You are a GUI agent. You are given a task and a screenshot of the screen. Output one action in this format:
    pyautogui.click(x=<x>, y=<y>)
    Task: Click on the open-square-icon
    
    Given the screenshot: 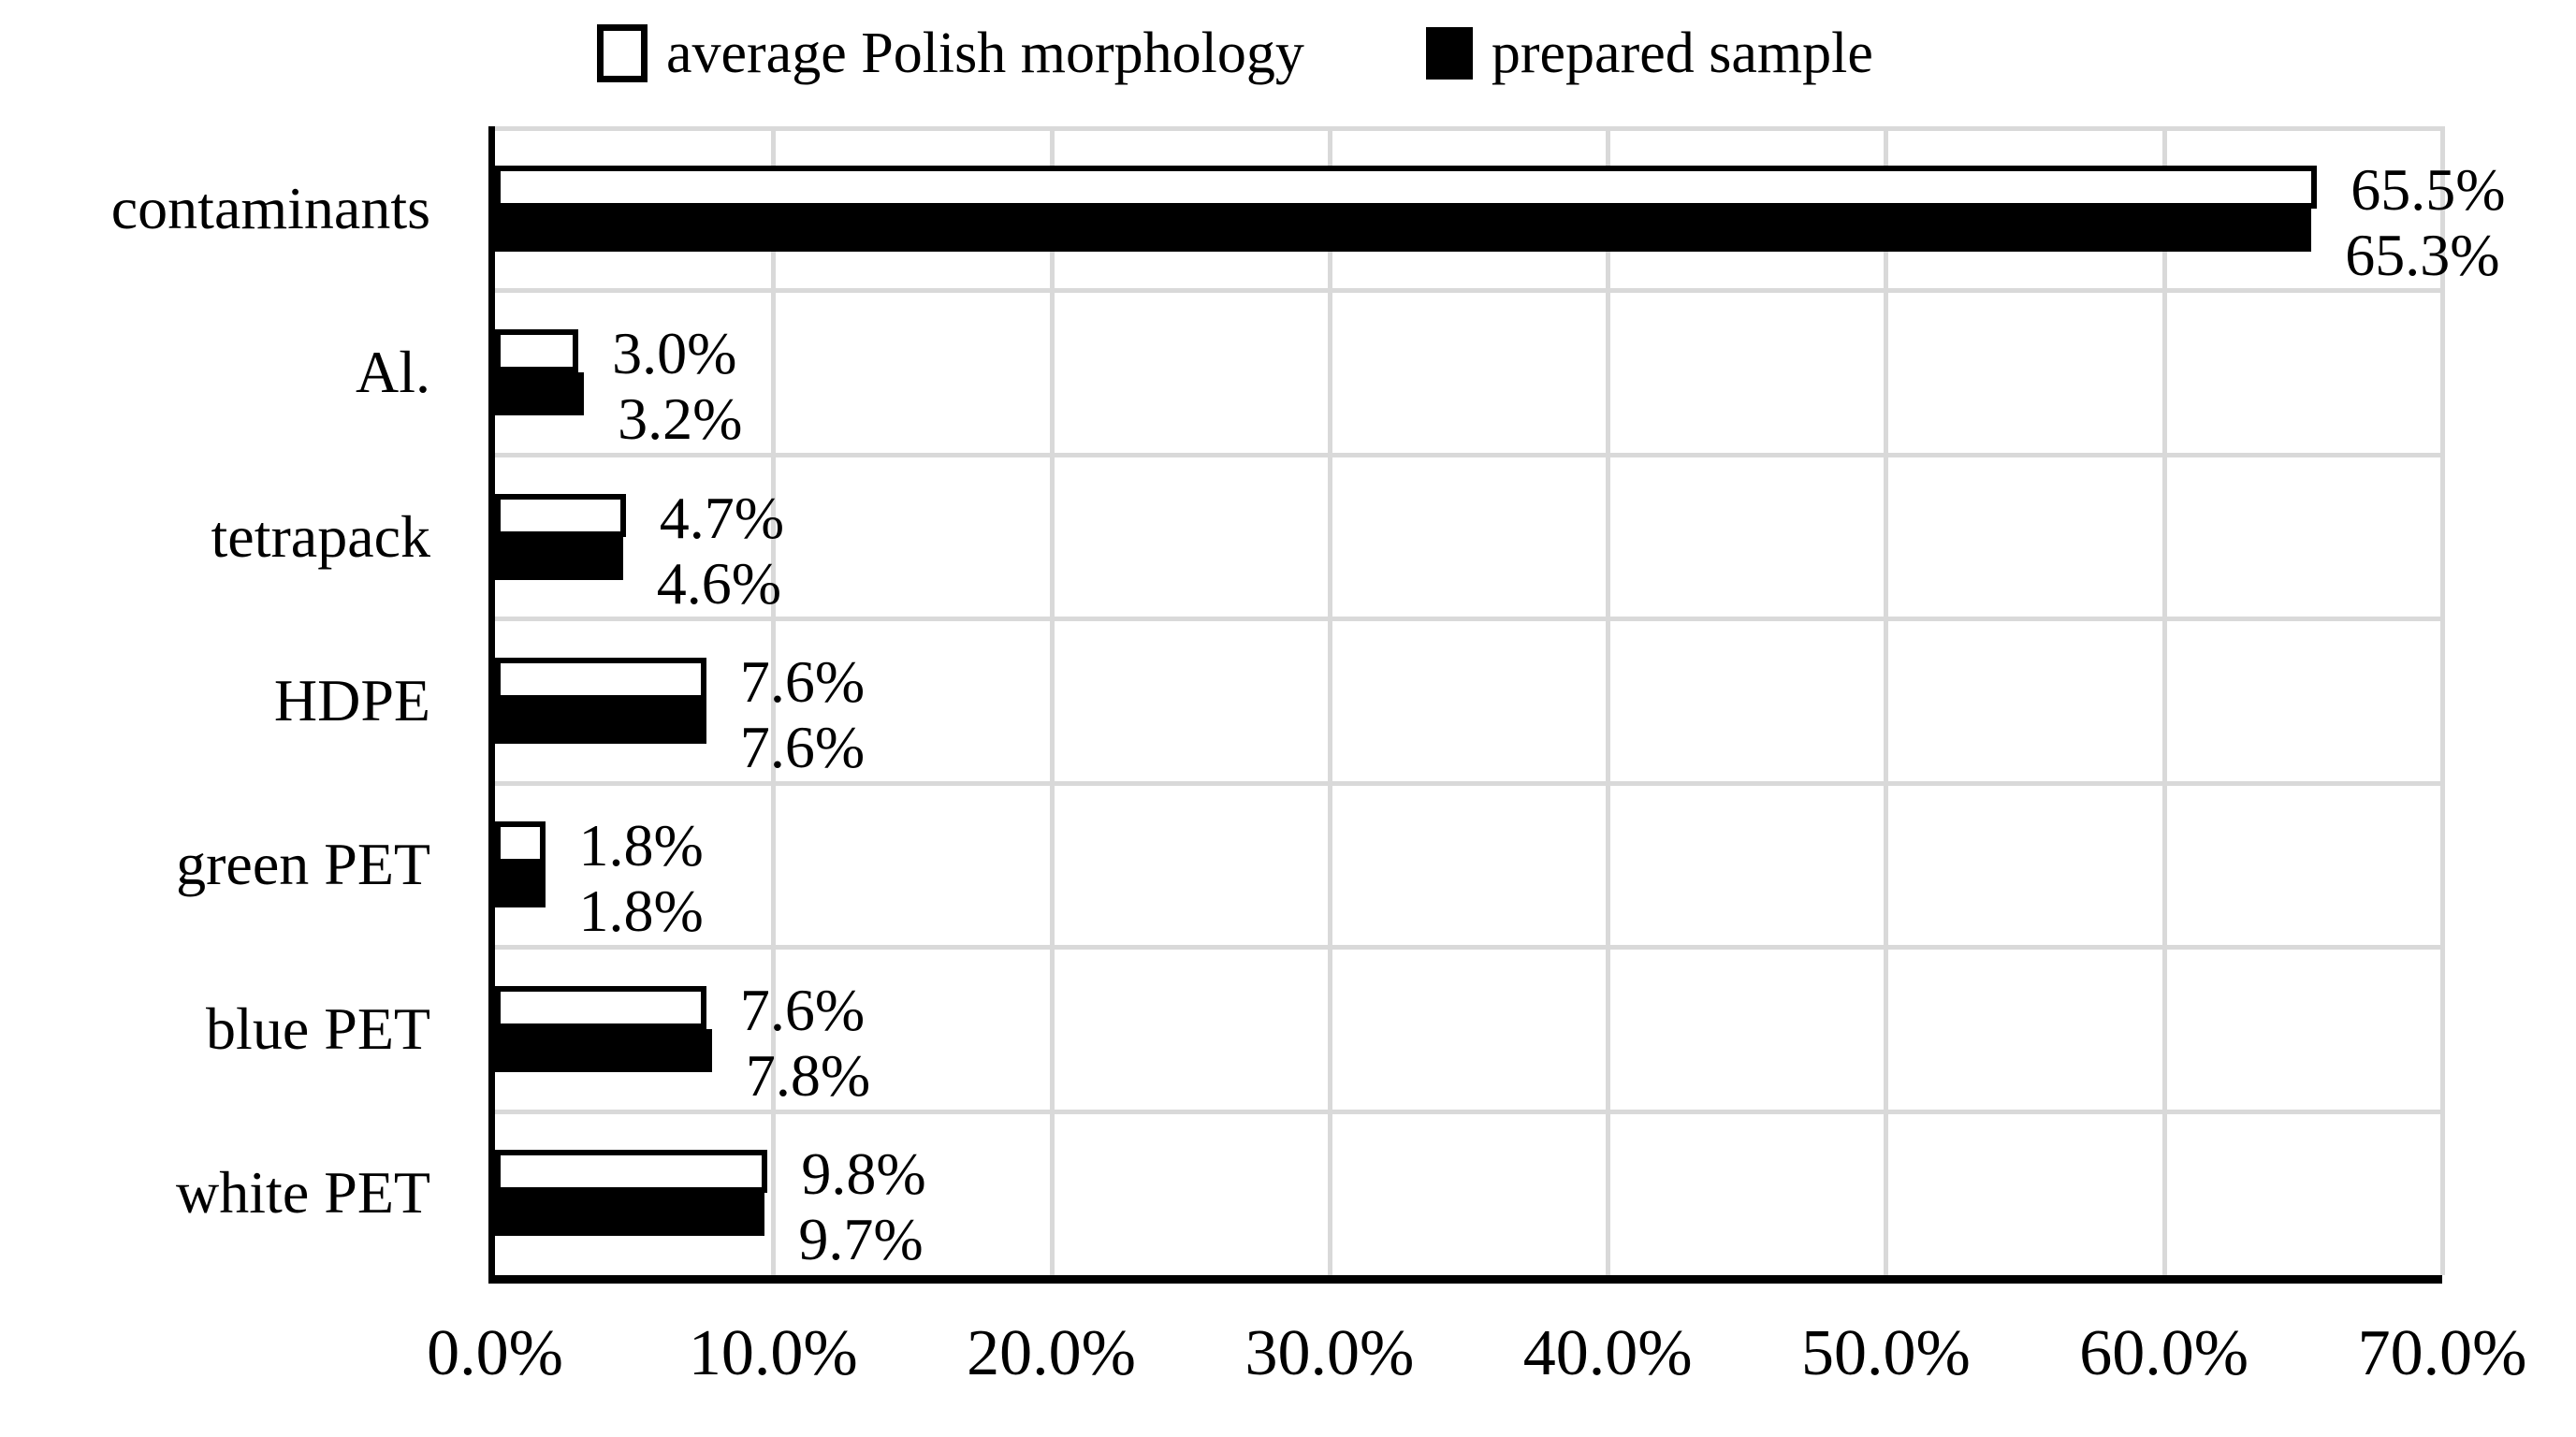 What is the action you would take?
    pyautogui.click(x=622, y=53)
    